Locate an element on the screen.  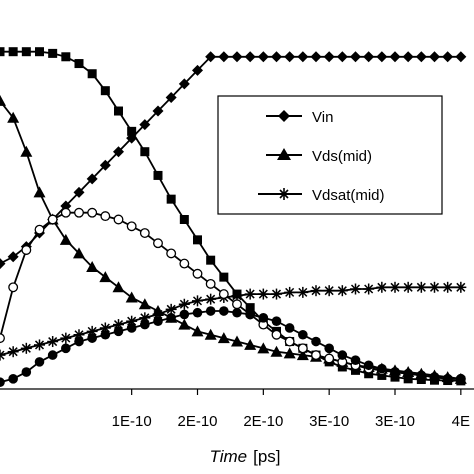
legend-box is located at coordinates (330, 155).